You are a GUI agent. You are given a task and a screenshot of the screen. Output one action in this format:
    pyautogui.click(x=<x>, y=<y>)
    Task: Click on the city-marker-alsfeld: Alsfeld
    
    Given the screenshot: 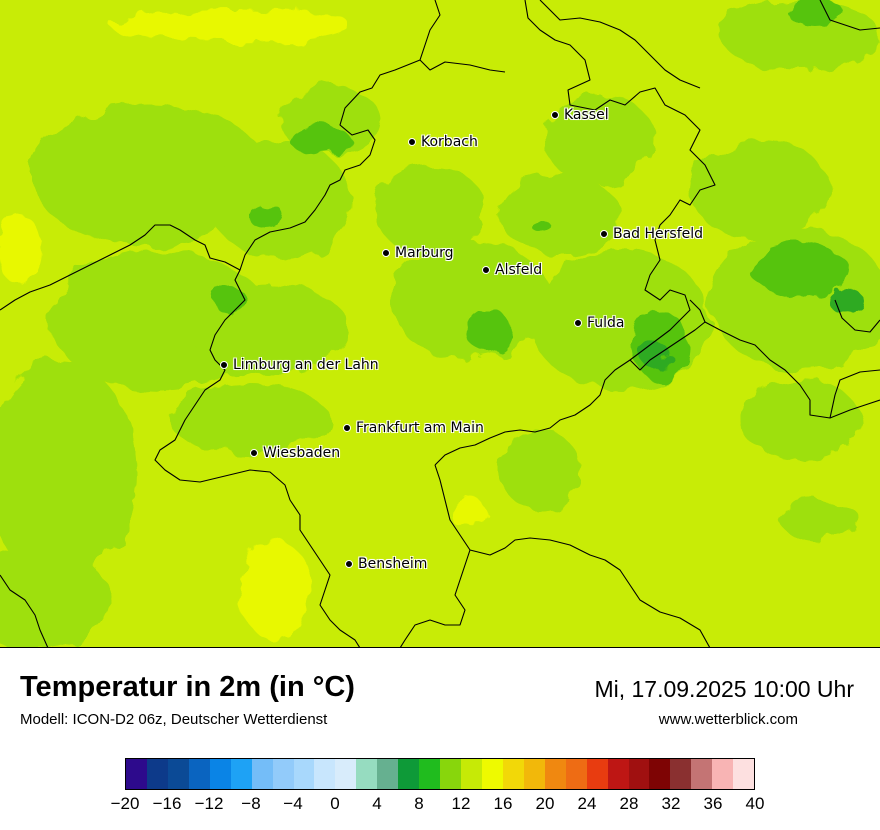 What is the action you would take?
    pyautogui.click(x=512, y=270)
    